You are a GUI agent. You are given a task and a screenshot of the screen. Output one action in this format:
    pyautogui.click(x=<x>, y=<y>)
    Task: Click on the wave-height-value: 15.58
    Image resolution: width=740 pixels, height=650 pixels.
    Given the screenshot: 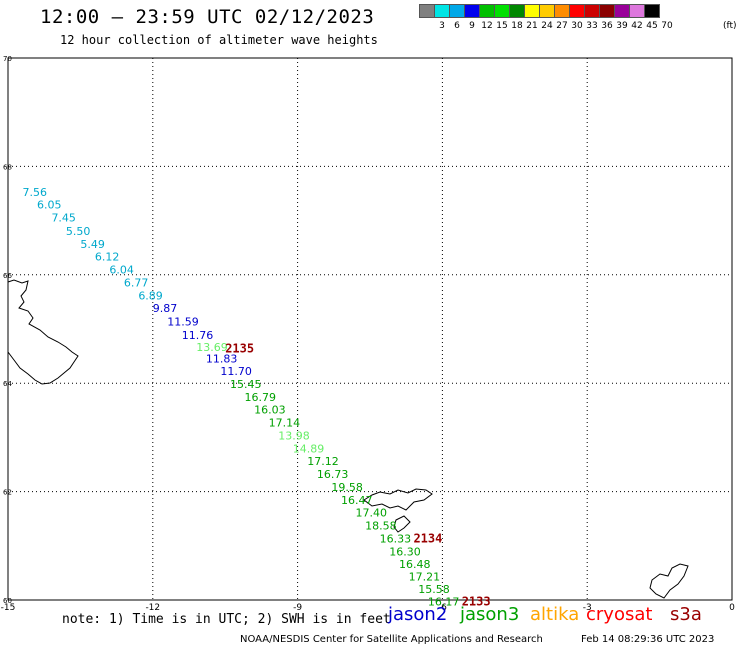 What is the action you would take?
    pyautogui.click(x=434, y=589)
    